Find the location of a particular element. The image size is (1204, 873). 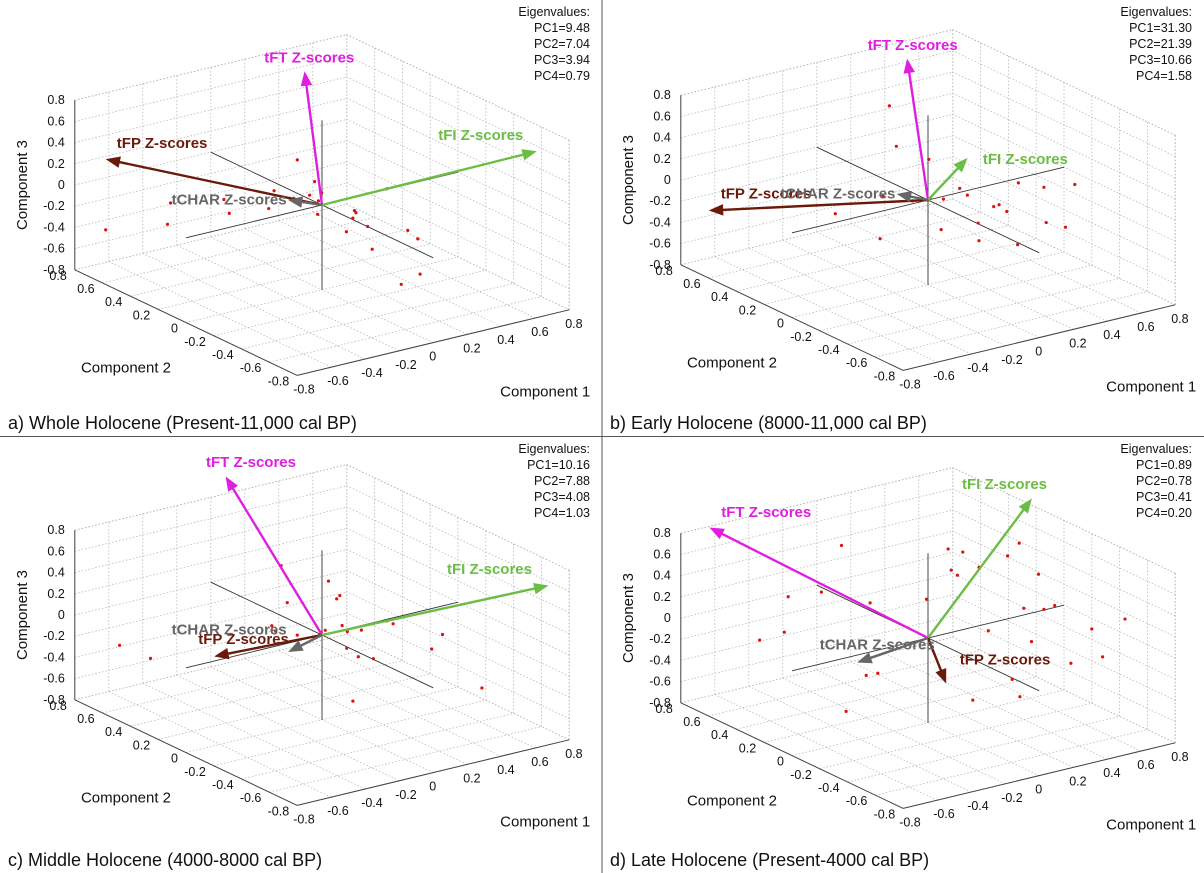

z-tick-label: -0.6 is located at coordinates (660, 682).